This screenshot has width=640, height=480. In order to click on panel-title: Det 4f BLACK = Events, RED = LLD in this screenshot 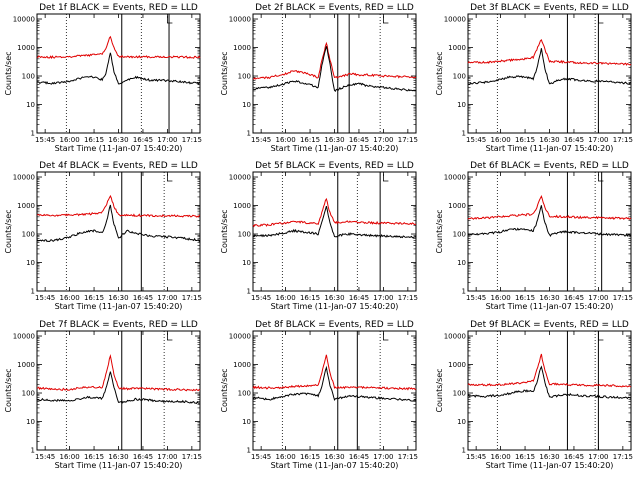, I will do `click(118, 166)`.